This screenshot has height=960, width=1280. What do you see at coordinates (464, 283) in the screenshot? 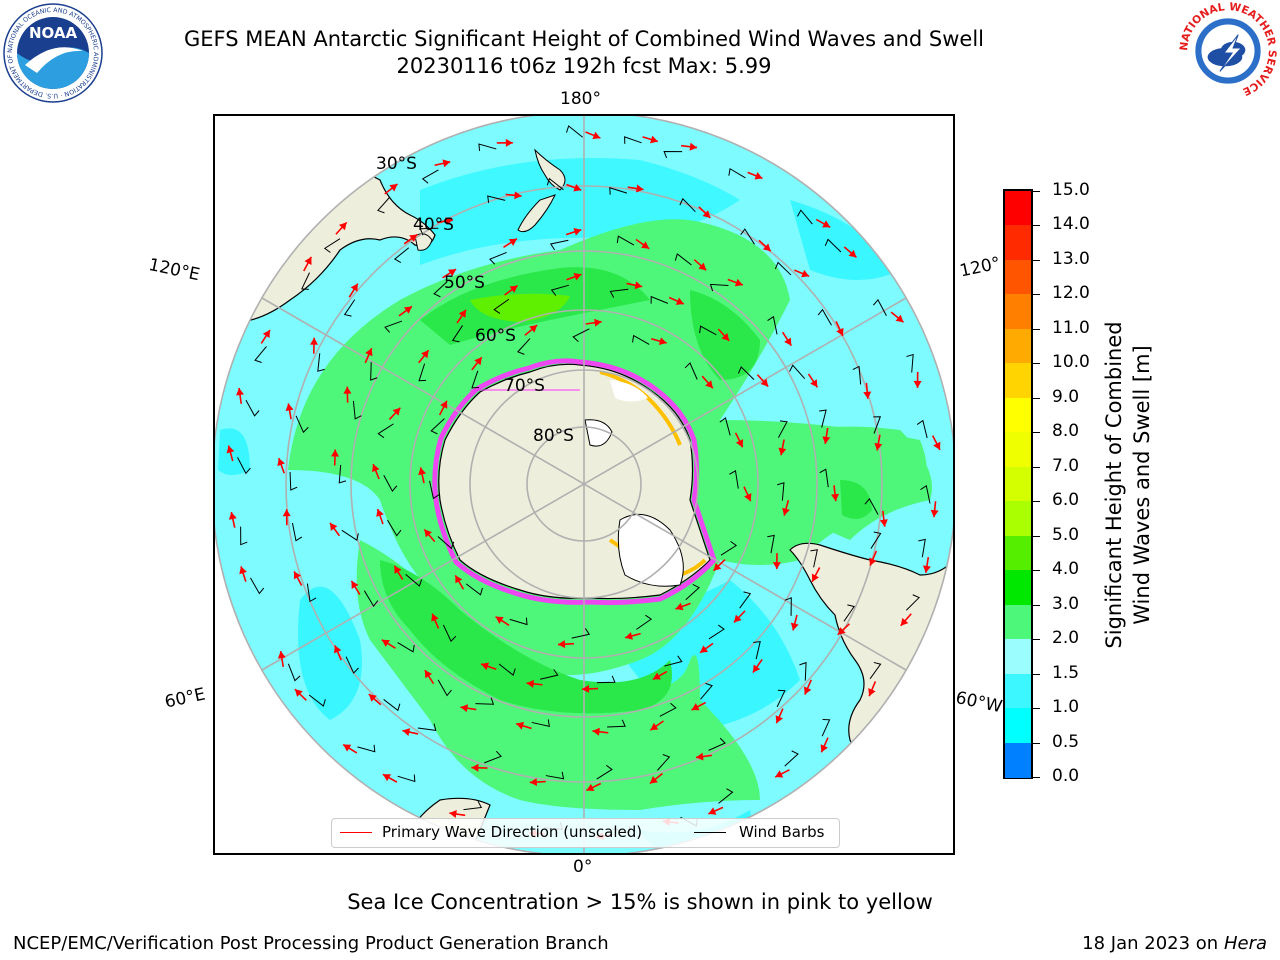
I see `lat-label-50s: 50°S` at bounding box center [464, 283].